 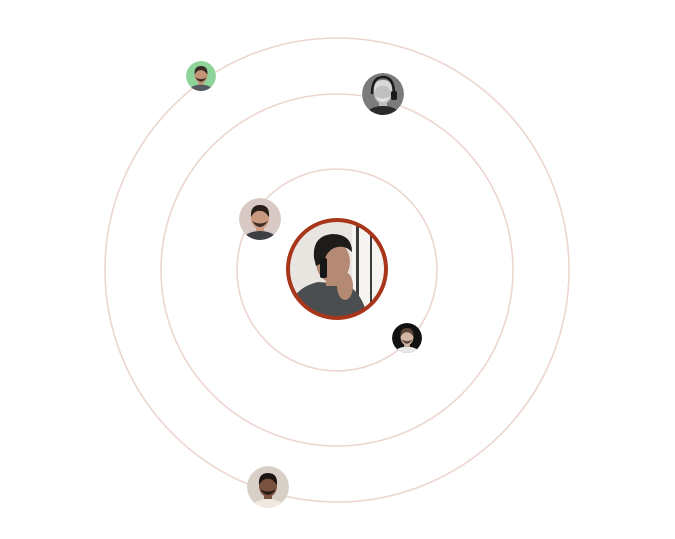 I want to click on bearded-man-portrait-icon, so click(x=260, y=219).